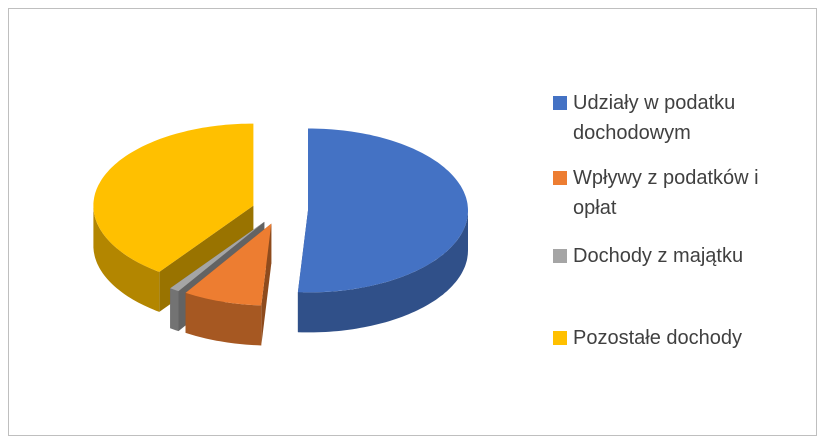 This screenshot has width=826, height=445. I want to click on legend-item: Wpływy z podatków i opłat, so click(673, 193).